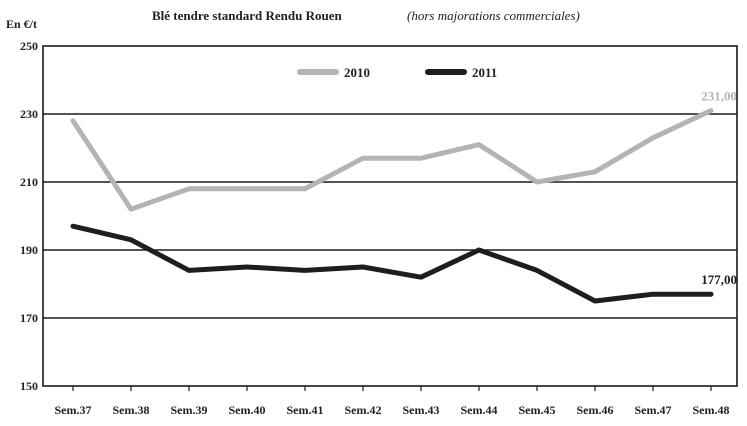 The height and width of the screenshot is (426, 747). What do you see at coordinates (247, 15) in the screenshot?
I see `chart-title: Blé tendre standard Rendu Rouen` at bounding box center [247, 15].